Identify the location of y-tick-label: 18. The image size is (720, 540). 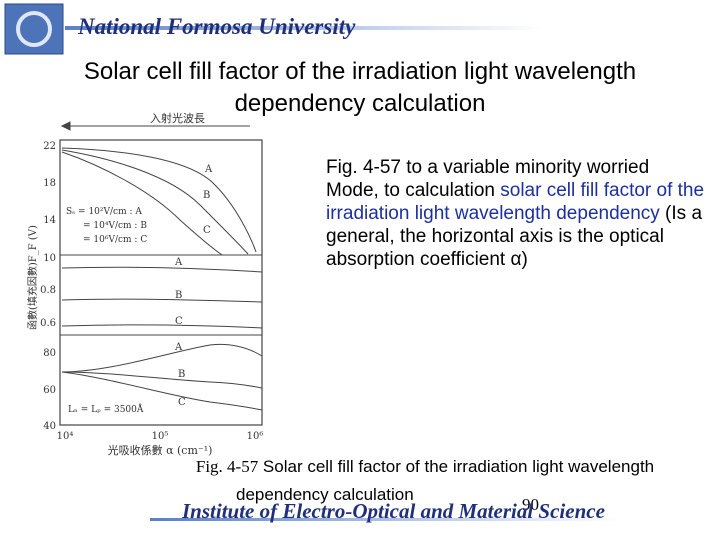
(49, 183).